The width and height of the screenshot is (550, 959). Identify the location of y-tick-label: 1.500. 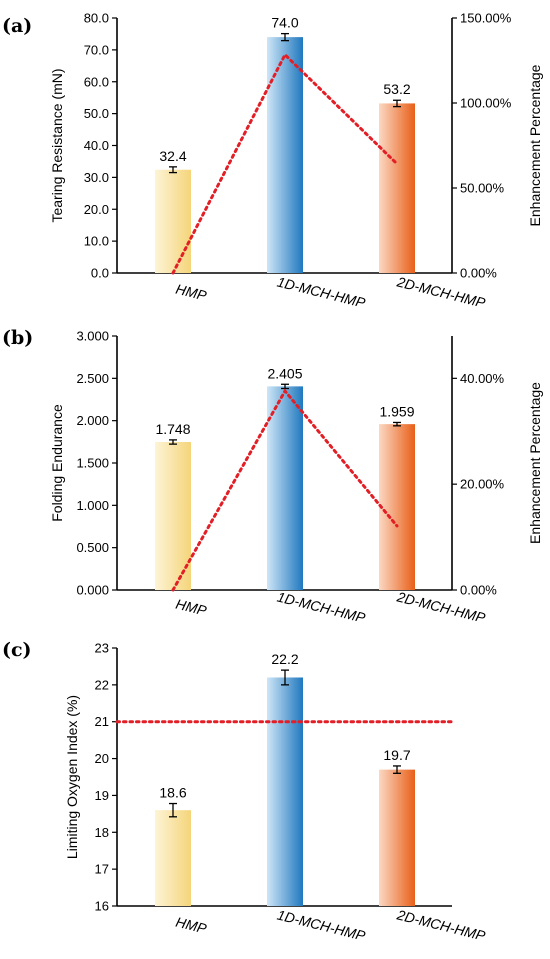
(92, 463).